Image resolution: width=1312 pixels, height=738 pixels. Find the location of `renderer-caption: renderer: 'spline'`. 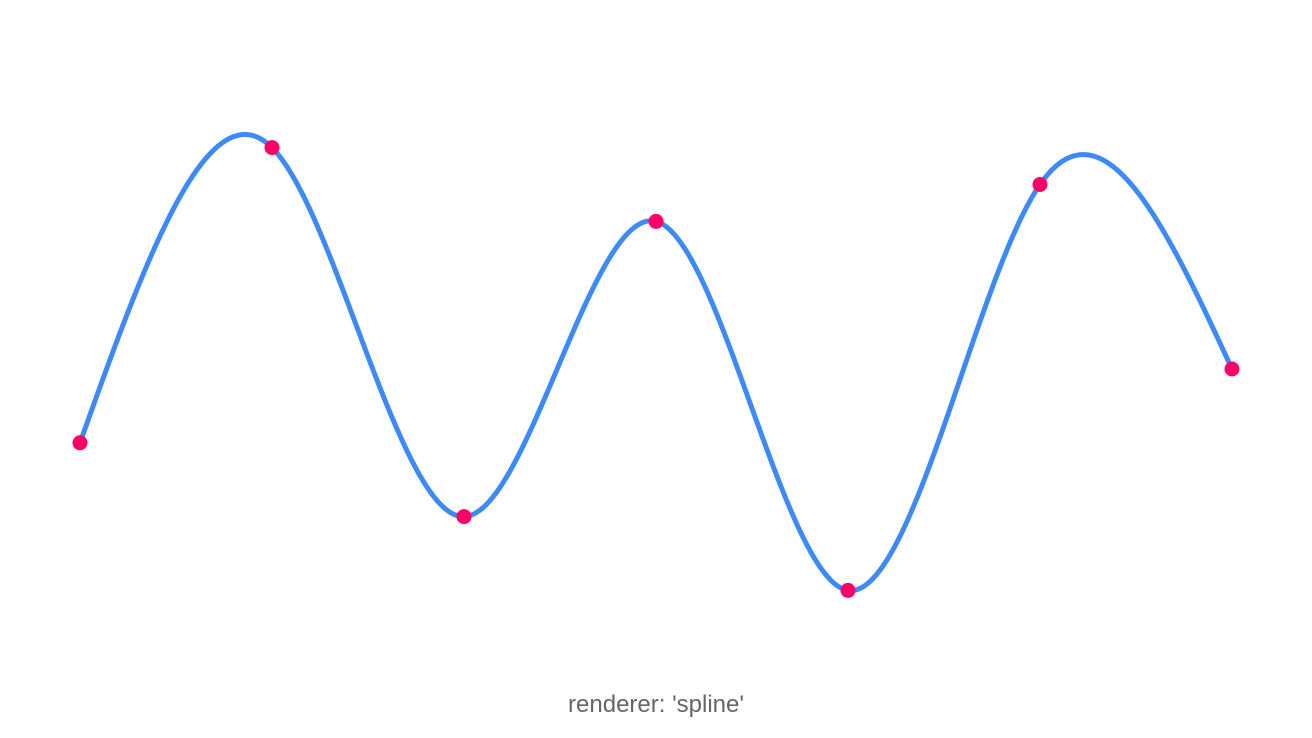

renderer-caption: renderer: 'spline' is located at coordinates (656, 704).